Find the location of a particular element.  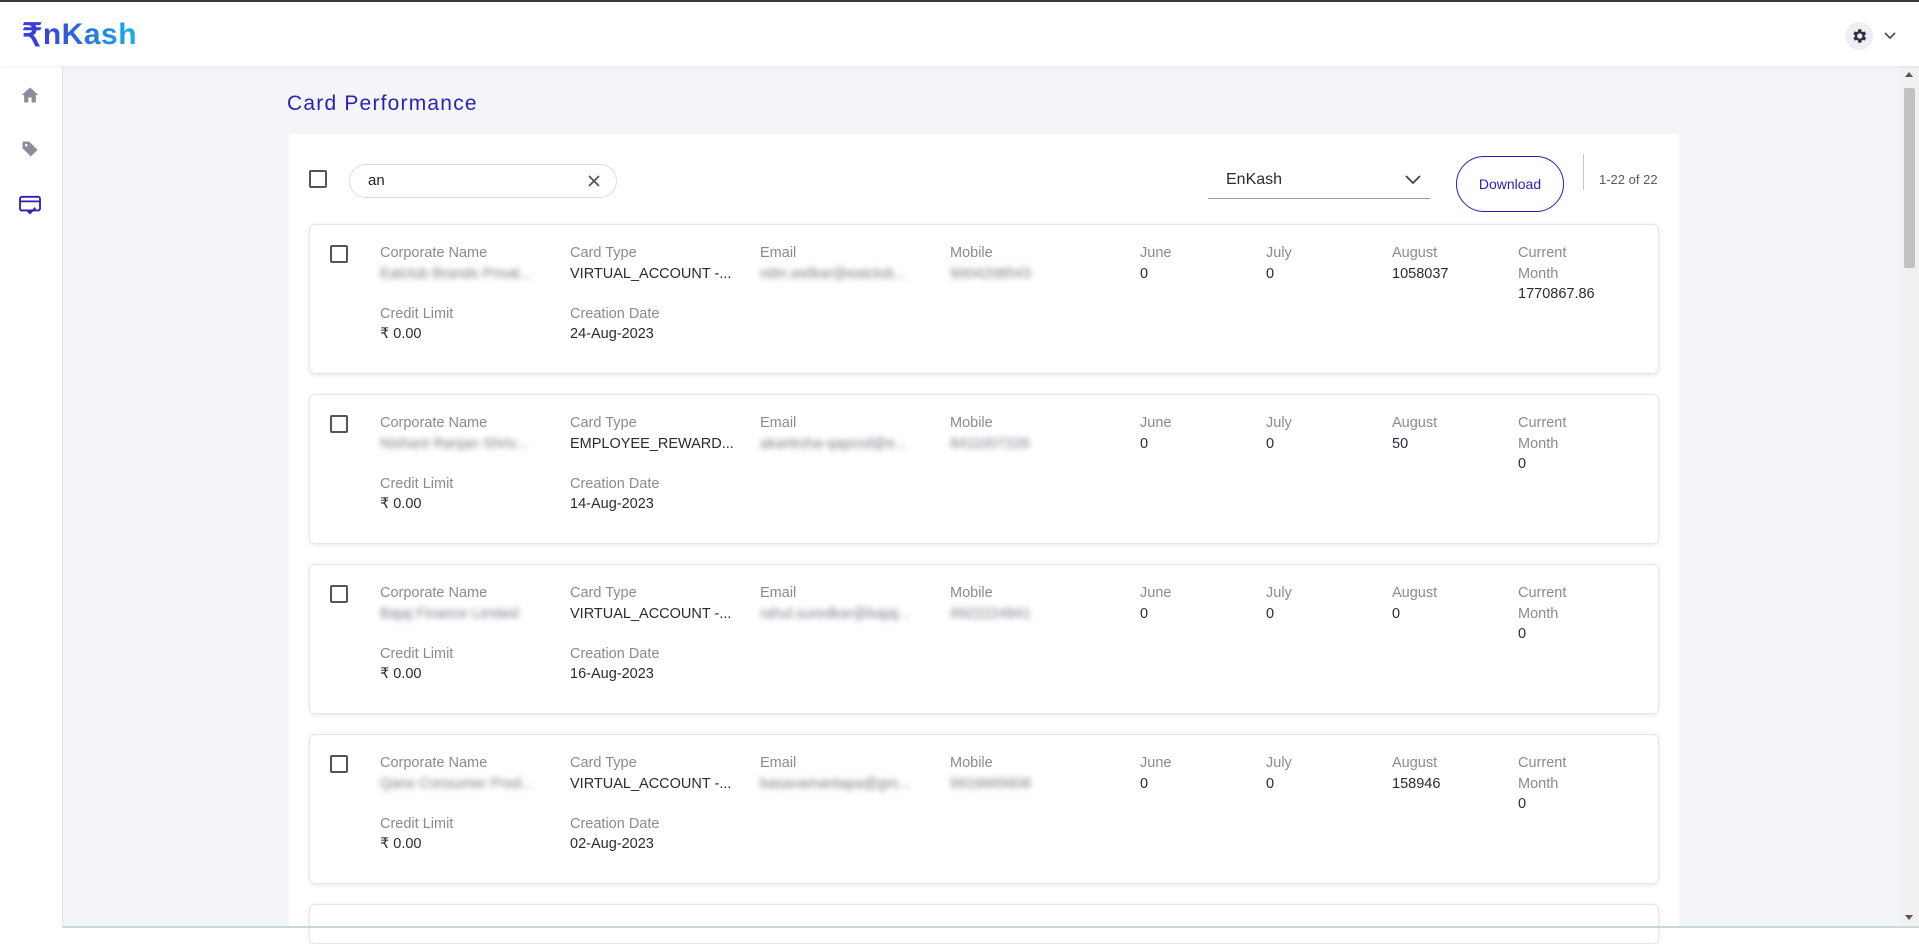

divider is located at coordinates (1583, 172).